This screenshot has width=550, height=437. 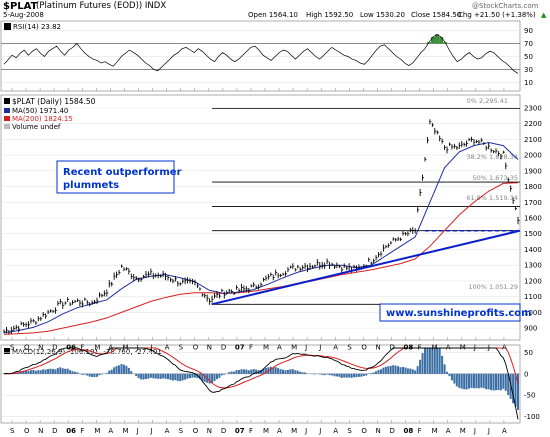 I want to click on volume-legend-swatch, so click(x=7, y=126).